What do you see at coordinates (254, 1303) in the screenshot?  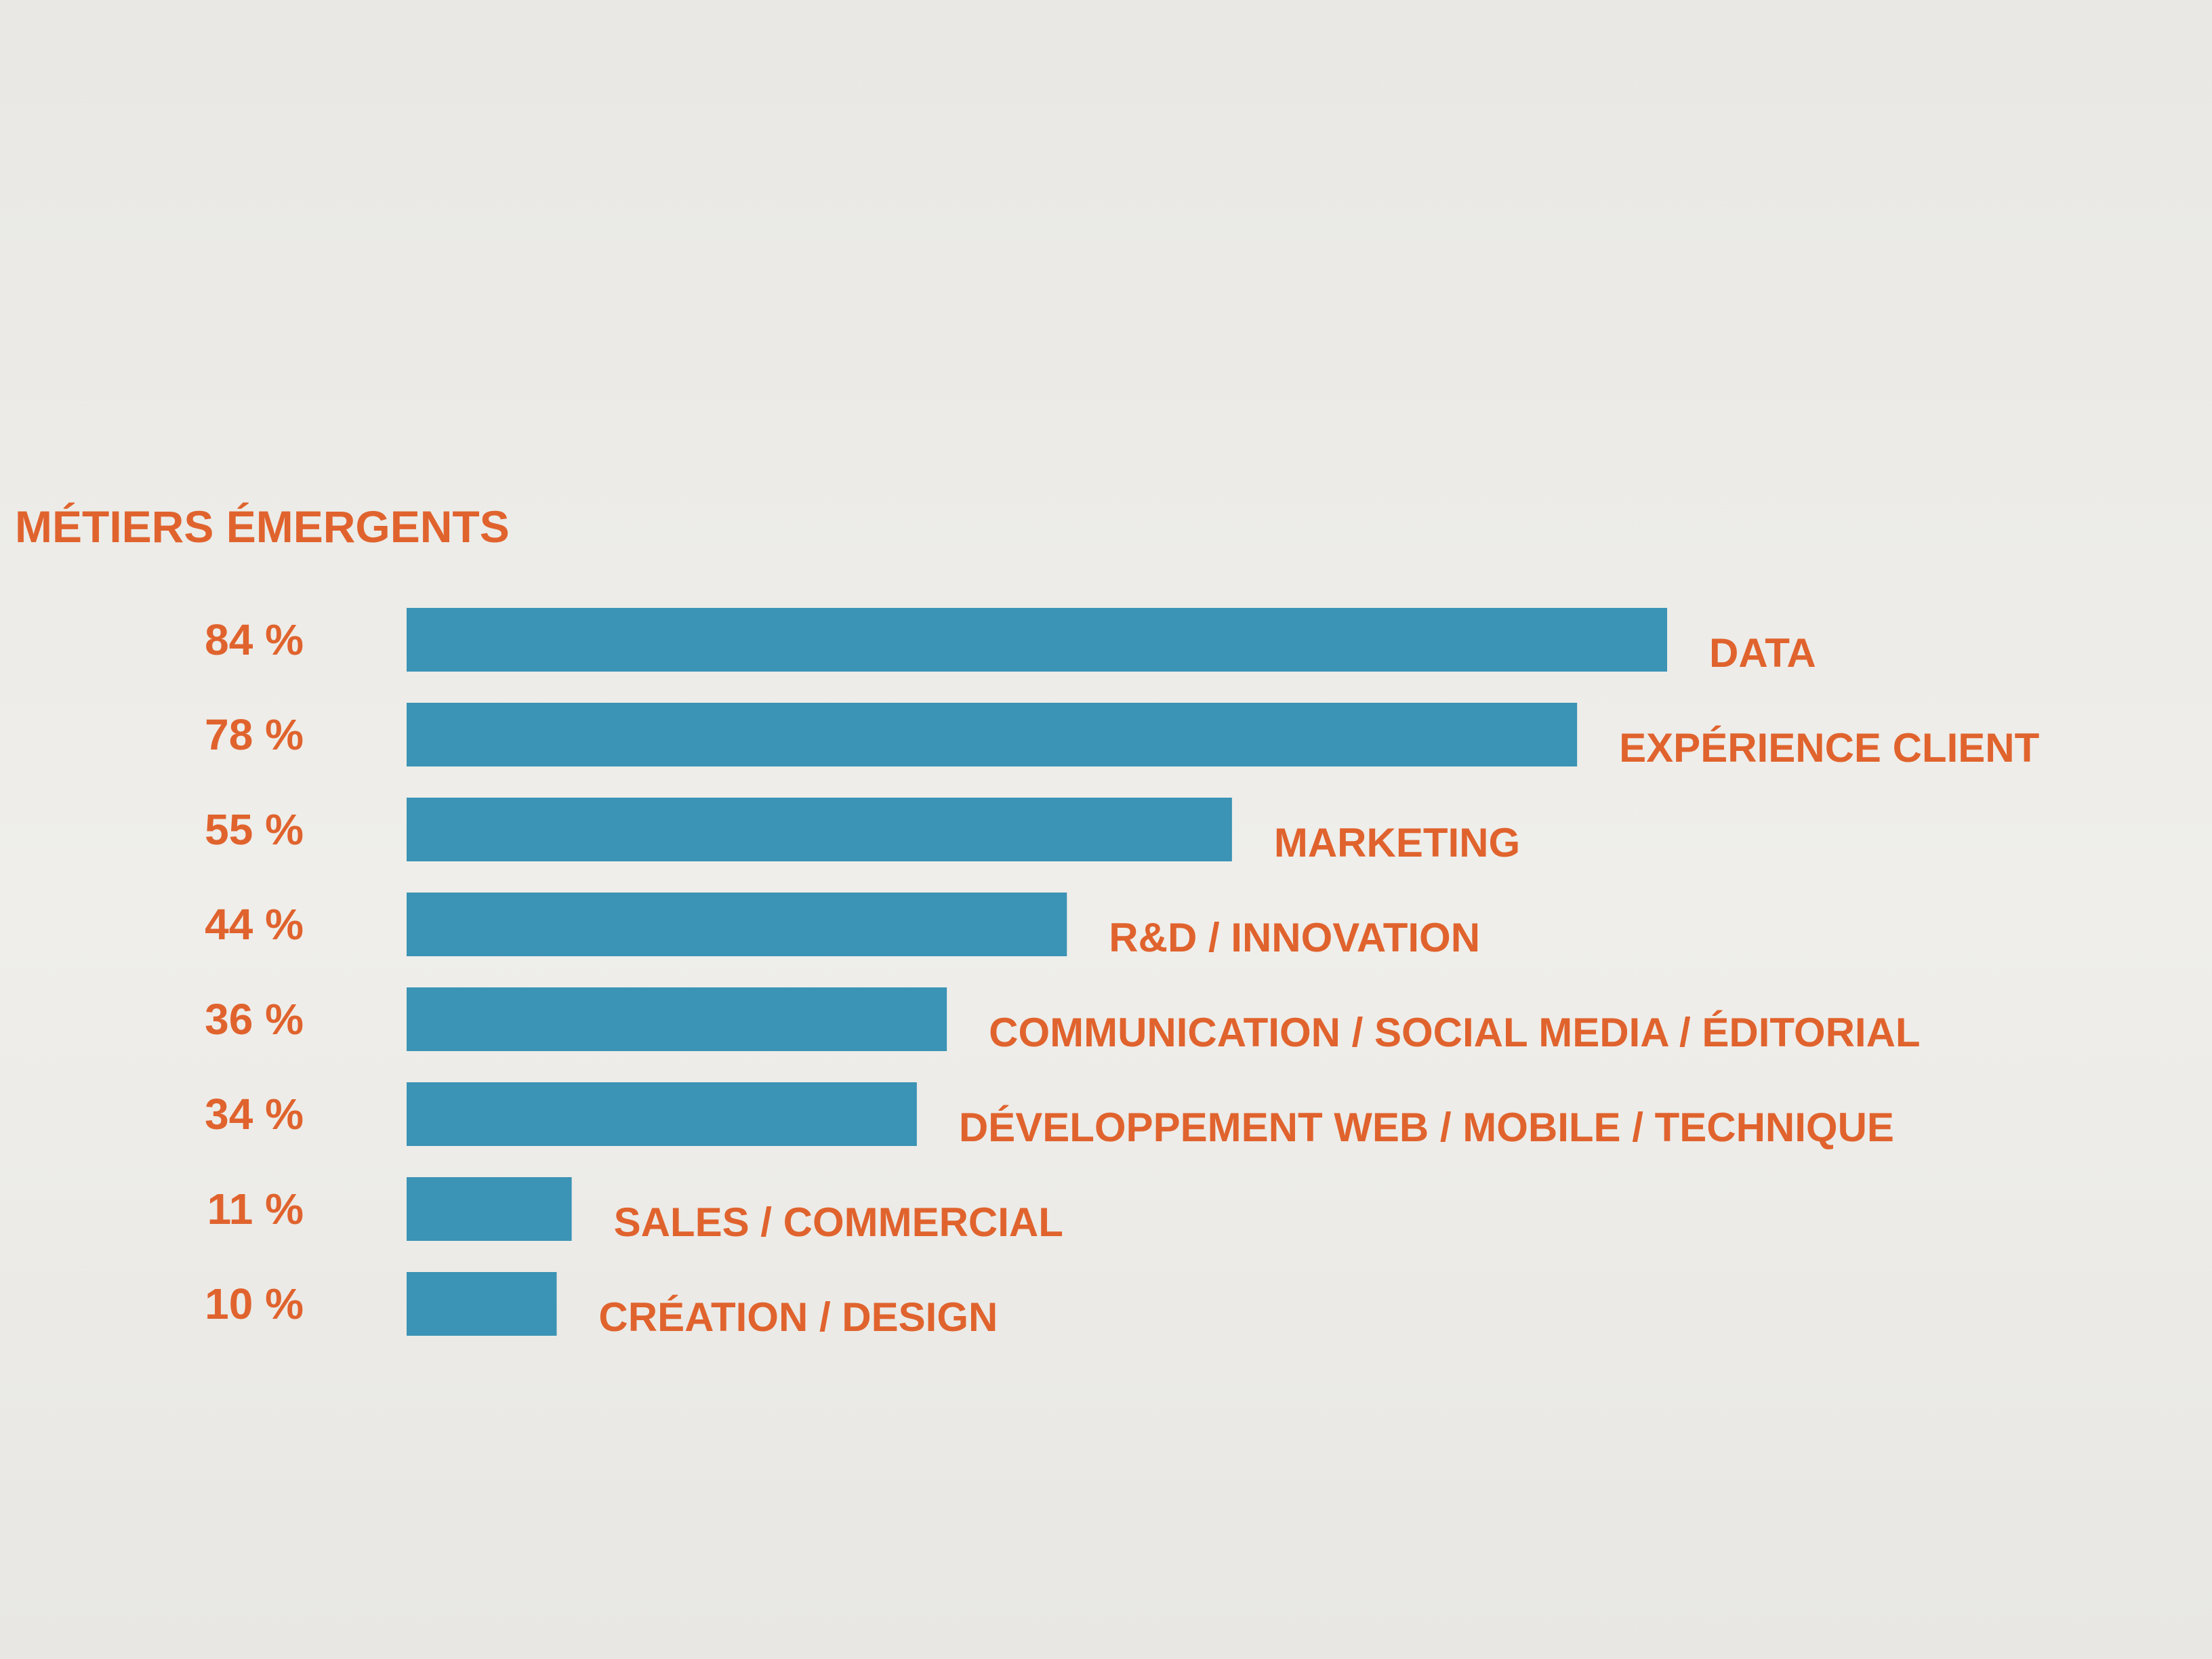 I see `value-label-8: 10 %` at bounding box center [254, 1303].